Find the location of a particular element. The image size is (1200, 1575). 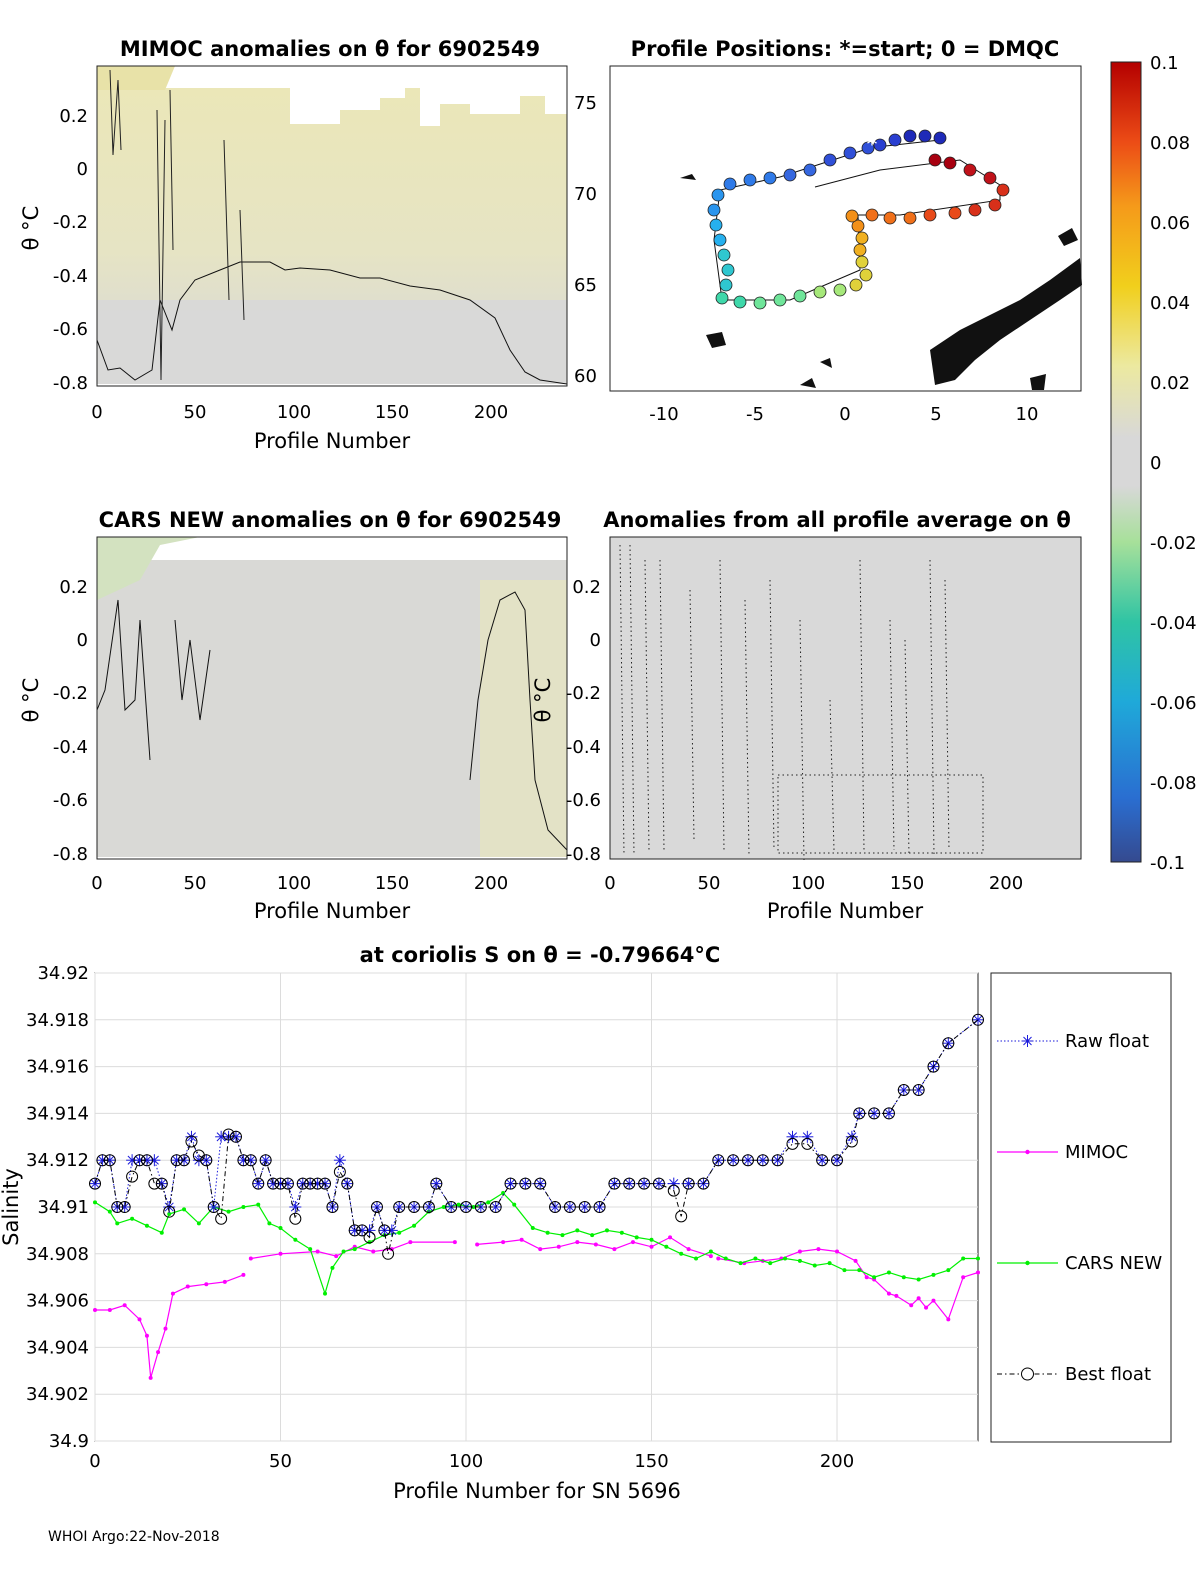

colorbar-tick: -0.1 is located at coordinates (1167, 863).